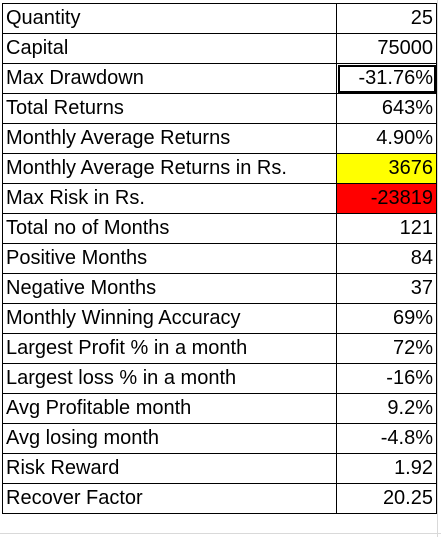 Image resolution: width=441 pixels, height=537 pixels. What do you see at coordinates (169, 378) in the screenshot?
I see `label-cell: Largest loss % in a month` at bounding box center [169, 378].